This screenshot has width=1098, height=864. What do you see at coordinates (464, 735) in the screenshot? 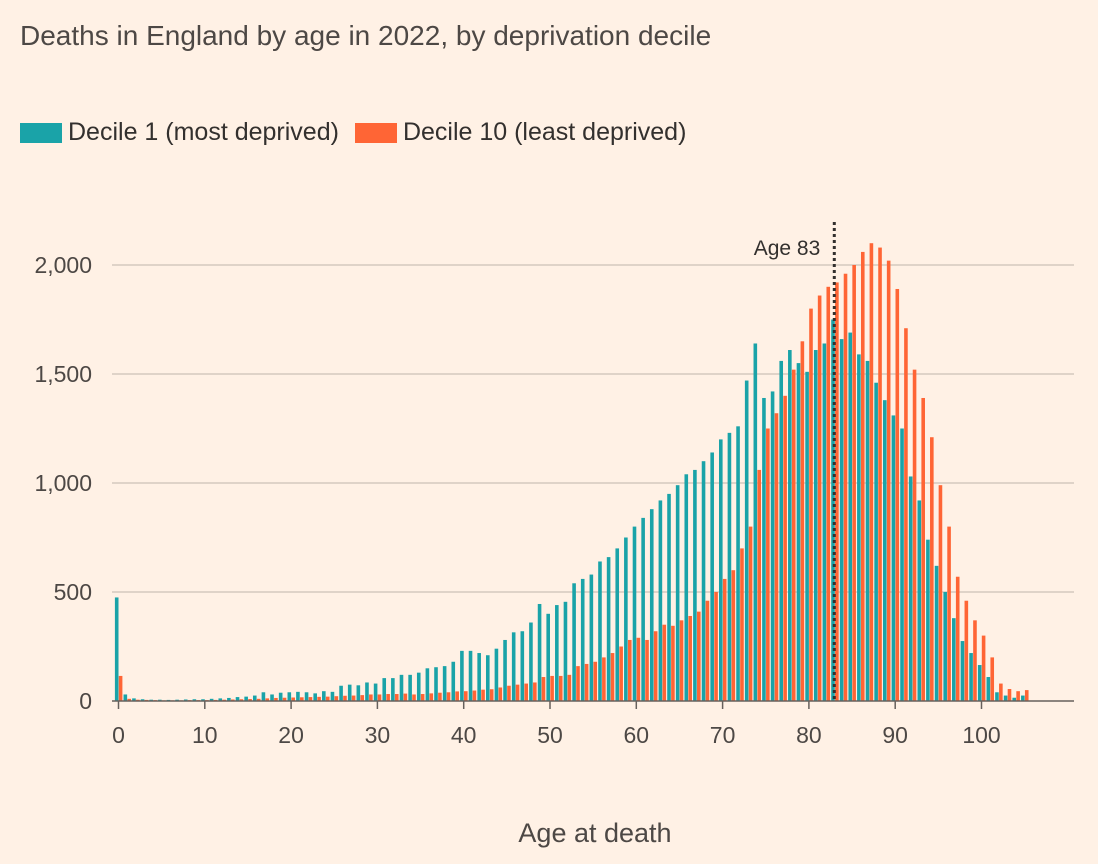
I see `x-tick-label: 40` at bounding box center [464, 735].